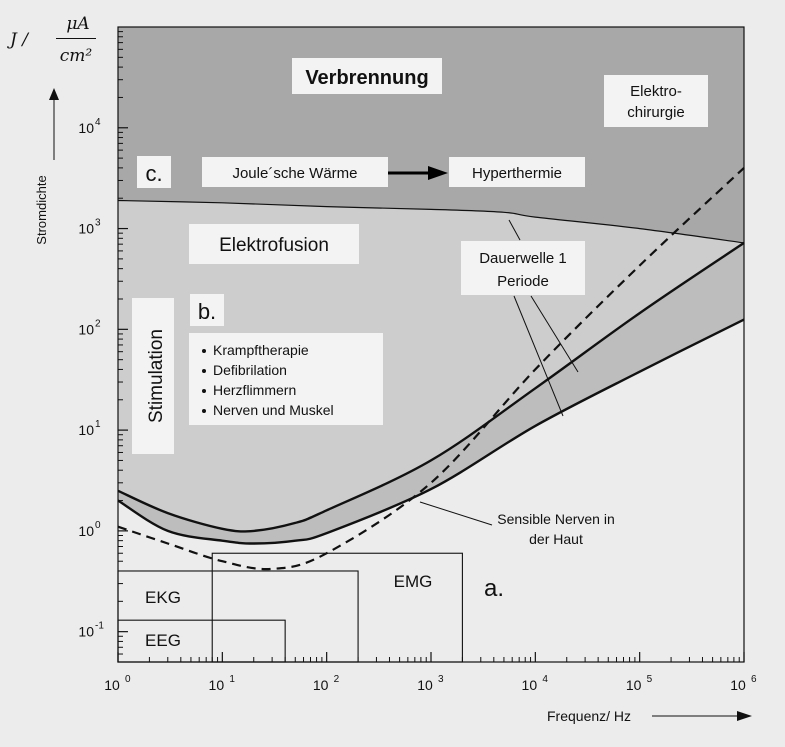 The height and width of the screenshot is (747, 785). Describe the element at coordinates (99, 626) in the screenshot. I see `y-tick-exponent: -1` at that location.